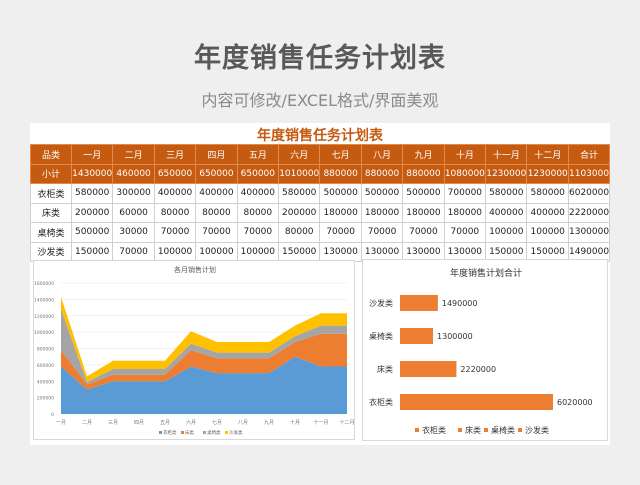 The width and height of the screenshot is (640, 485). I want to click on y-tick-label: 400000, so click(45, 382).